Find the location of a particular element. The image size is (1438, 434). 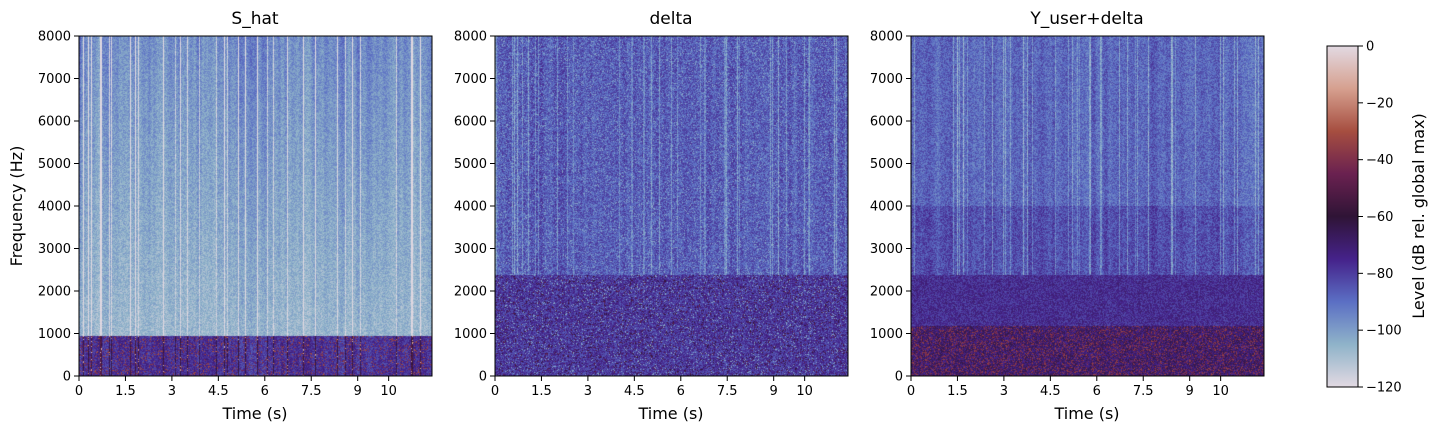

y-axis-label: Frequency (Hz) is located at coordinates (16, 206).